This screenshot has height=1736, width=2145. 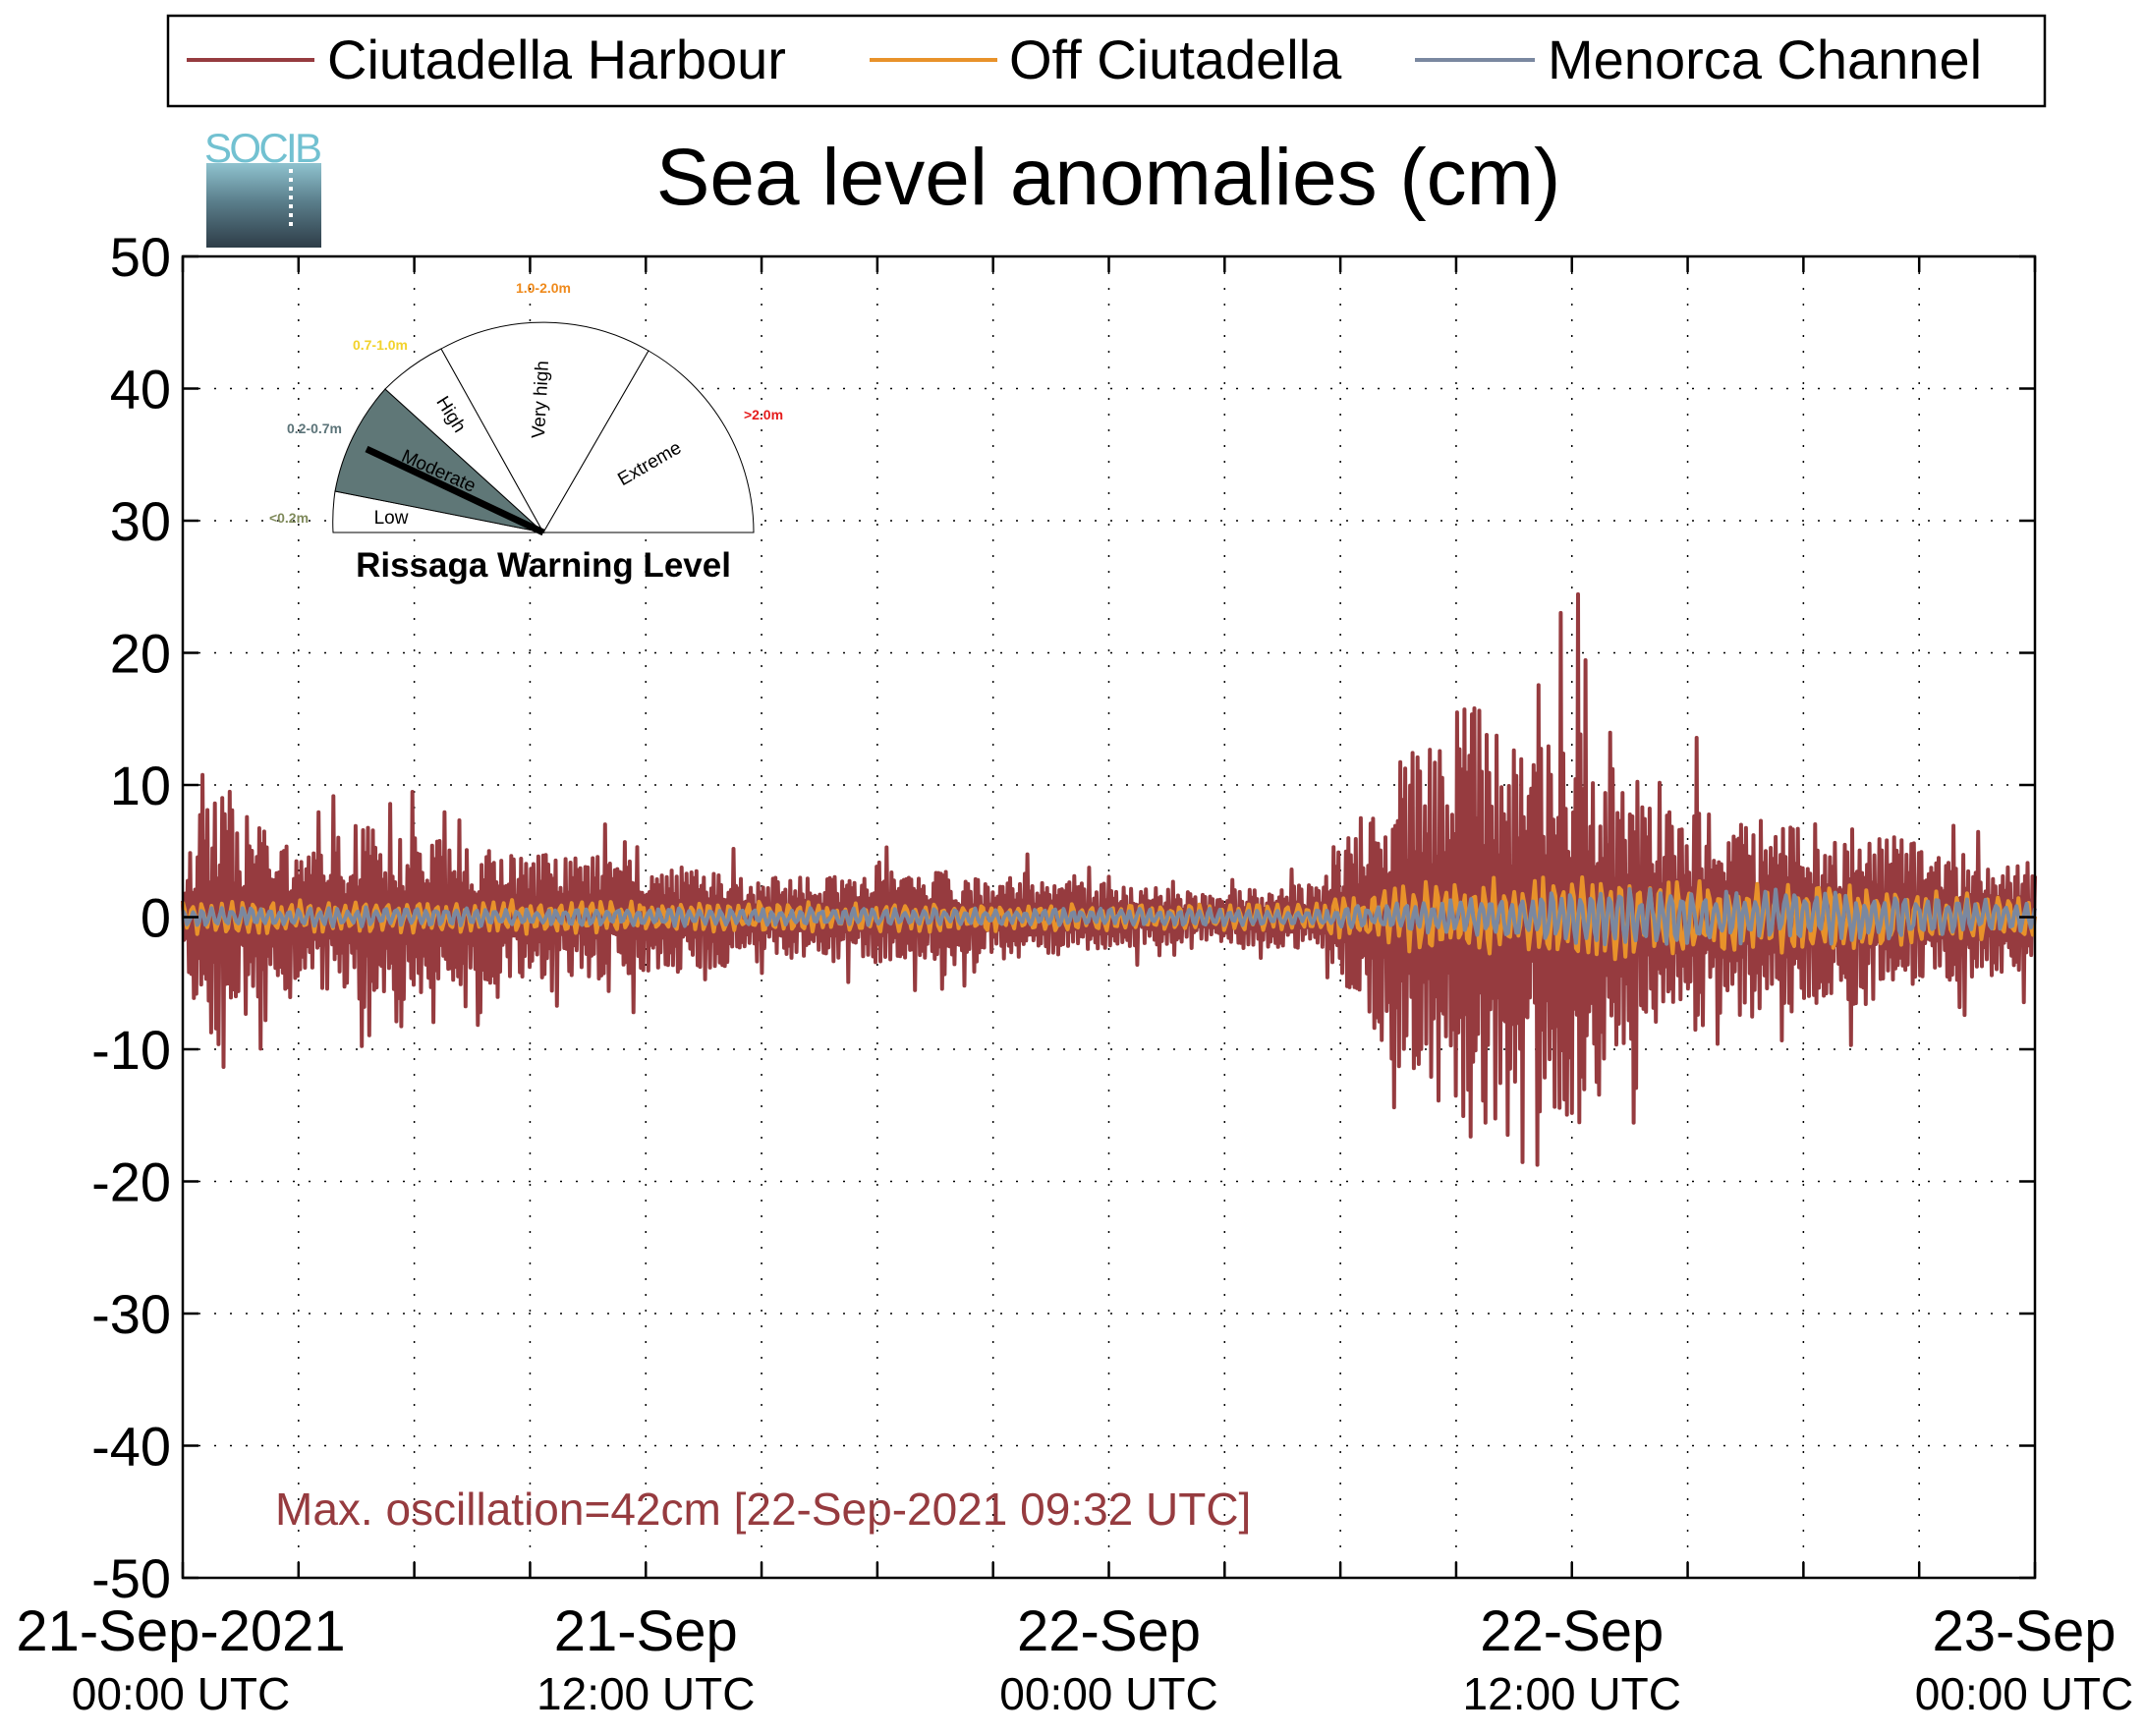 I want to click on y-tick-label: 40, so click(x=140, y=389).